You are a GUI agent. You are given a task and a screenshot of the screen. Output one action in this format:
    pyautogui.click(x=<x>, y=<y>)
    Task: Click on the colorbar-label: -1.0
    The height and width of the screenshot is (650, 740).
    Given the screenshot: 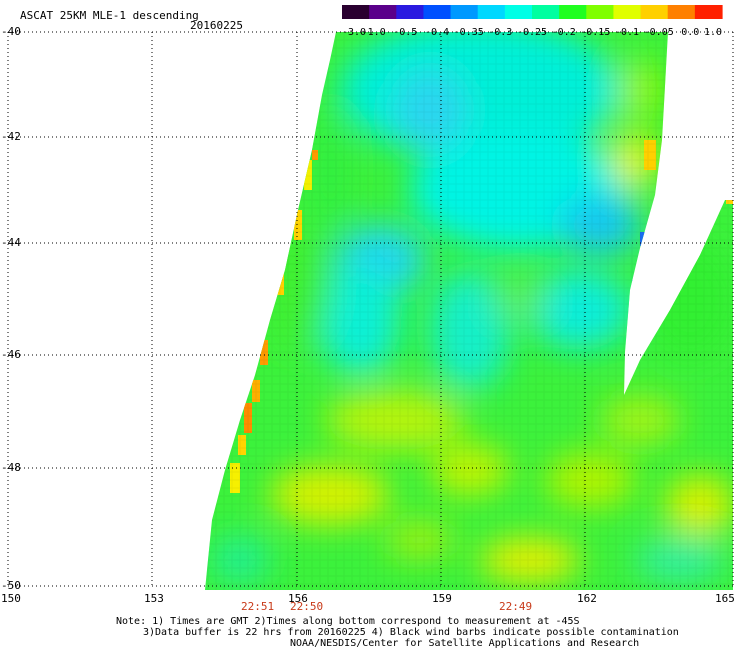 What is the action you would take?
    pyautogui.click(x=374, y=32)
    